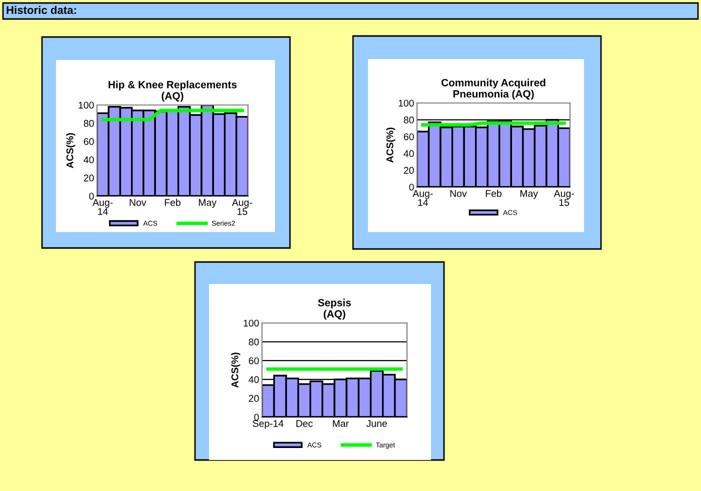 The width and height of the screenshot is (701, 491). I want to click on x-tick-label: Sep-14, so click(268, 424).